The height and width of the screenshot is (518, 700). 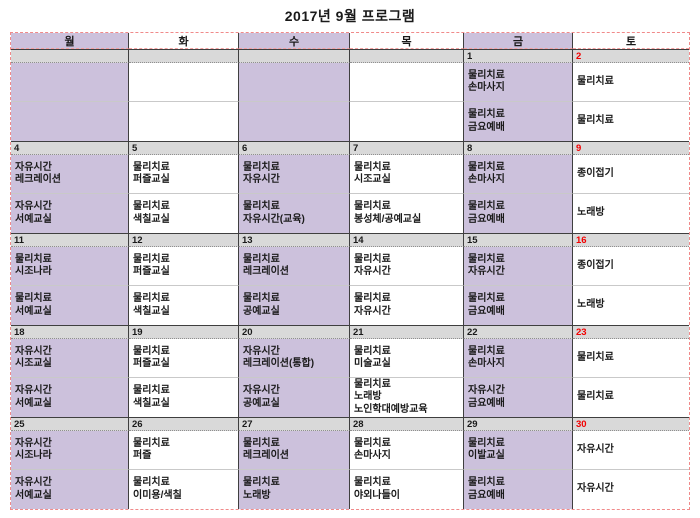 I want to click on activity-cell: 물리치료 미술교실, so click(x=407, y=358).